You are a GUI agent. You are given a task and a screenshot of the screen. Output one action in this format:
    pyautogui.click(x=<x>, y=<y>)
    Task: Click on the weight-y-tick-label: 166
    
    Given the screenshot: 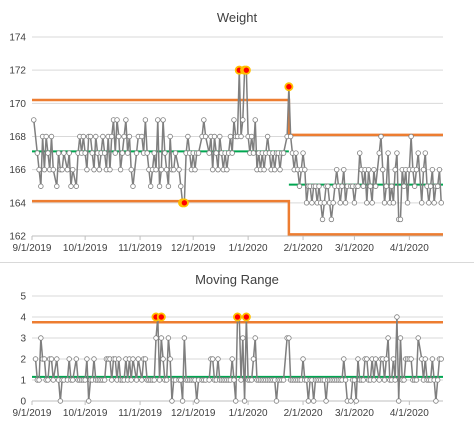 What is the action you would take?
    pyautogui.click(x=17, y=170)
    